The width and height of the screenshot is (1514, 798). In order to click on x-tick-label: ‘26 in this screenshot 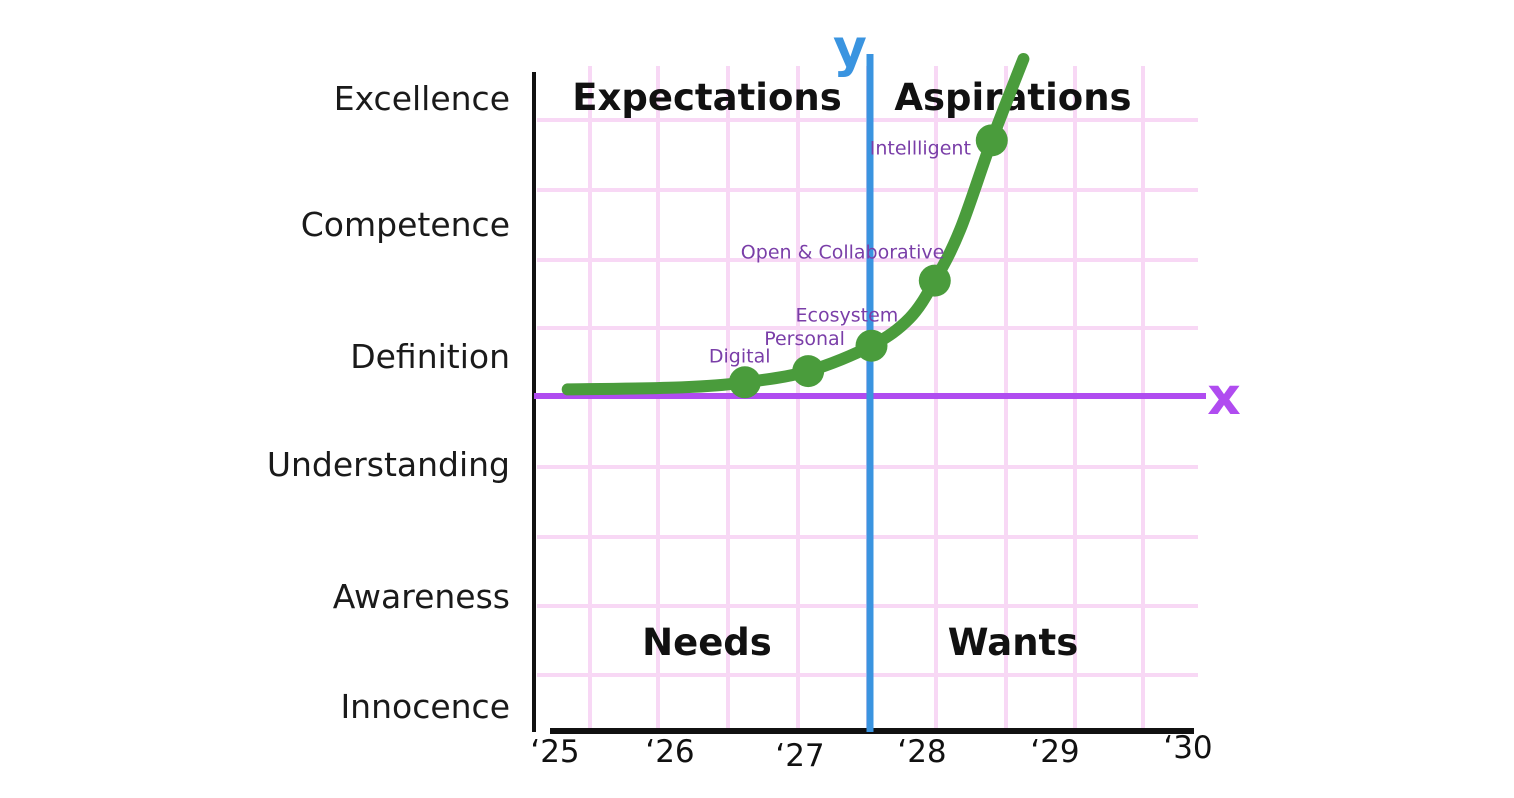, I will do `click(669, 752)`.